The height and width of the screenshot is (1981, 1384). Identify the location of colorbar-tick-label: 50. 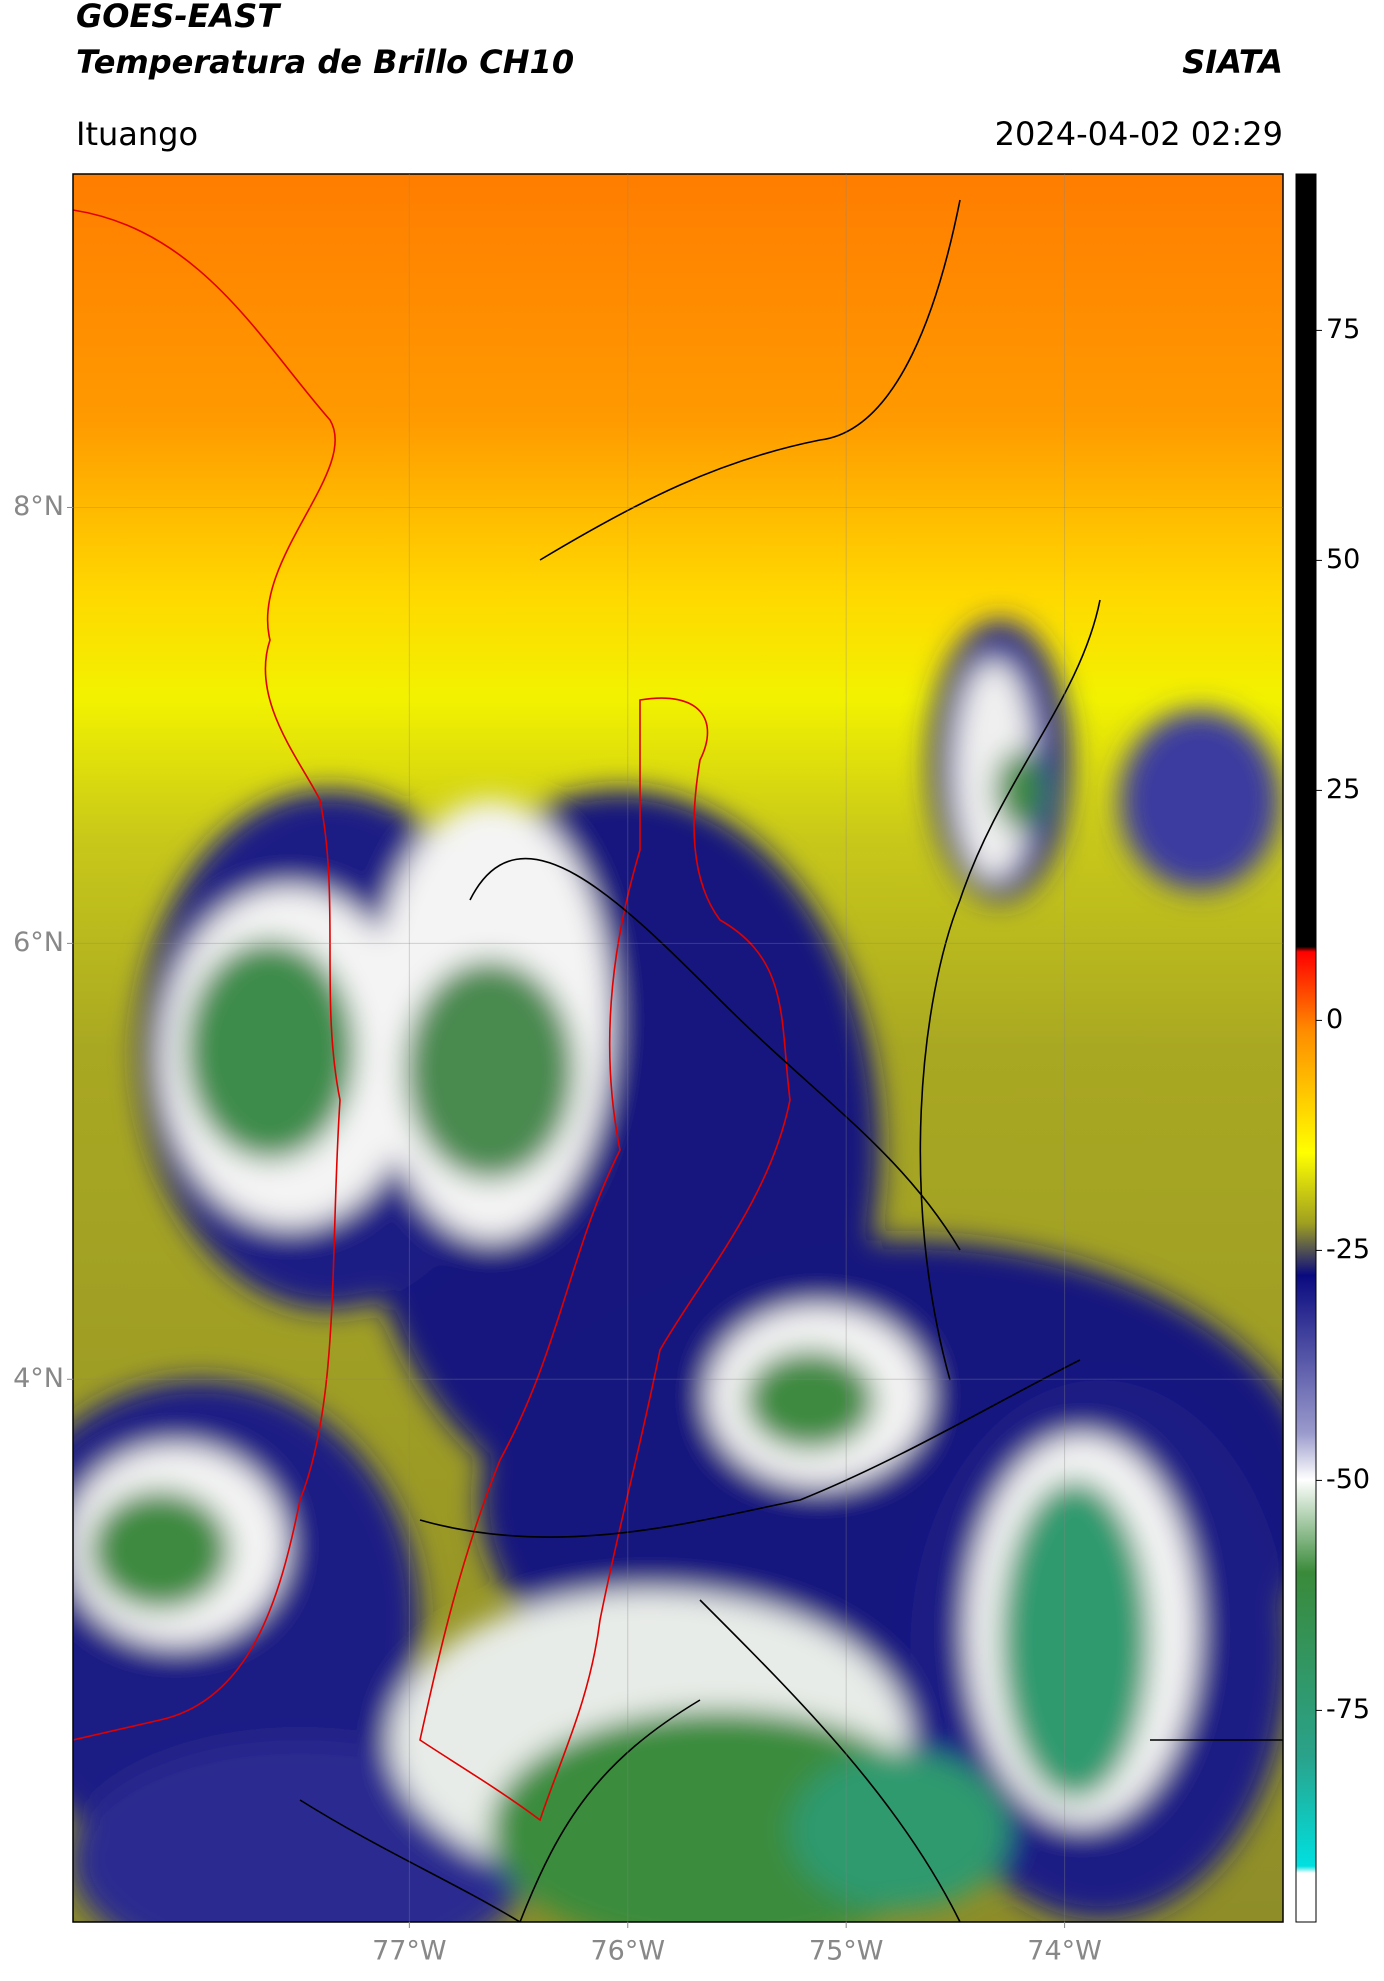
(1343, 559).